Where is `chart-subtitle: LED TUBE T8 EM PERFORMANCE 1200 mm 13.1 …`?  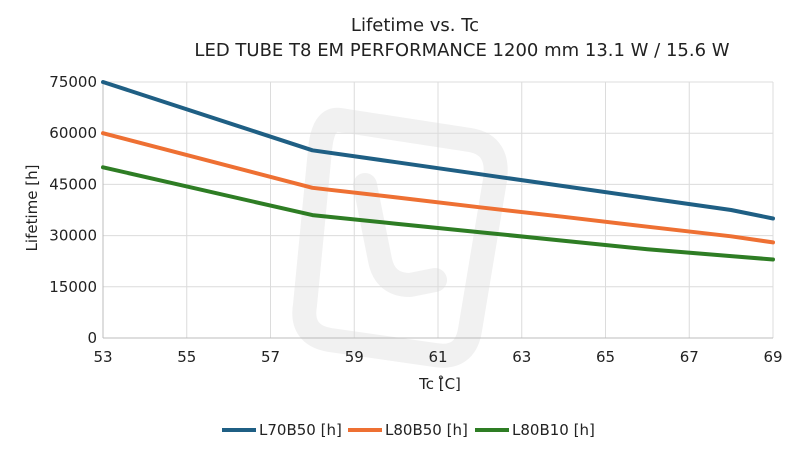
chart-subtitle: LED TUBE T8 EM PERFORMANCE 1200 mm 13.1 … is located at coordinates (461, 50).